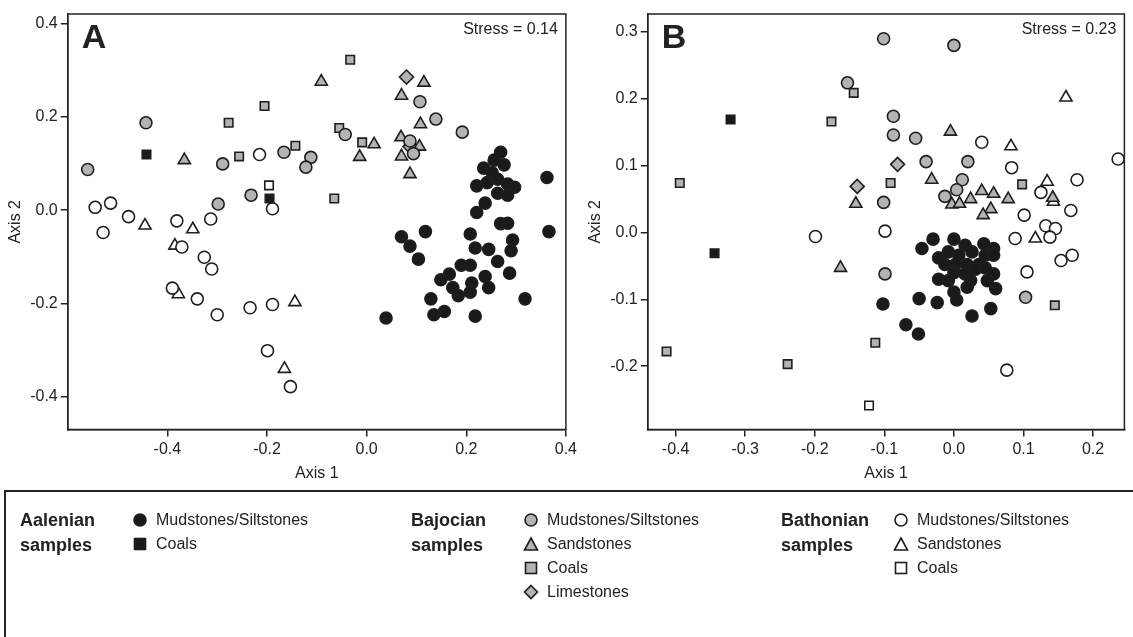 The width and height of the screenshot is (1133, 637). Describe the element at coordinates (959, 544) in the screenshot. I see `legend-label: Sandstones` at that location.